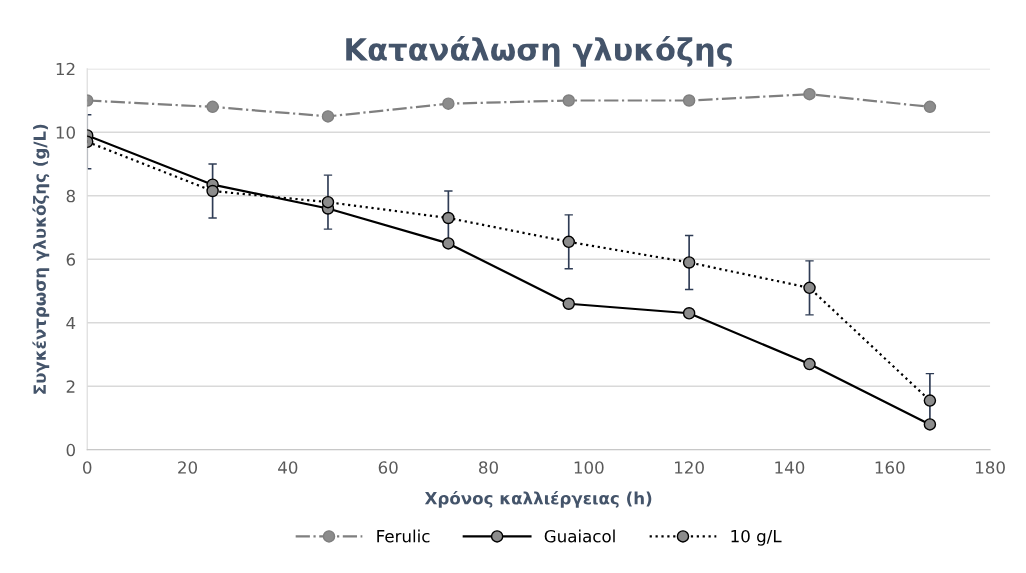 The image size is (1026, 573). I want to click on x-tick-label: 180, so click(990, 467).